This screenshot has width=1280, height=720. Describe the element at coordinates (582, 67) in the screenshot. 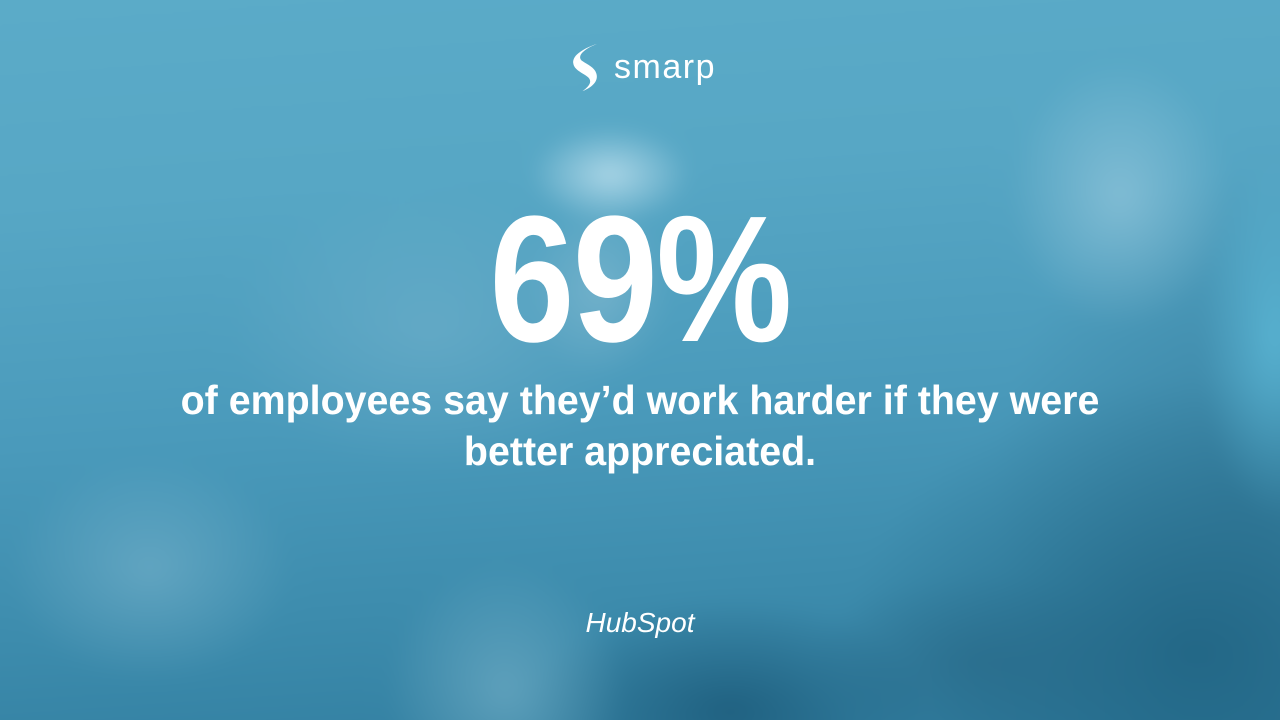

I see `smarp-swoosh-icon` at that location.